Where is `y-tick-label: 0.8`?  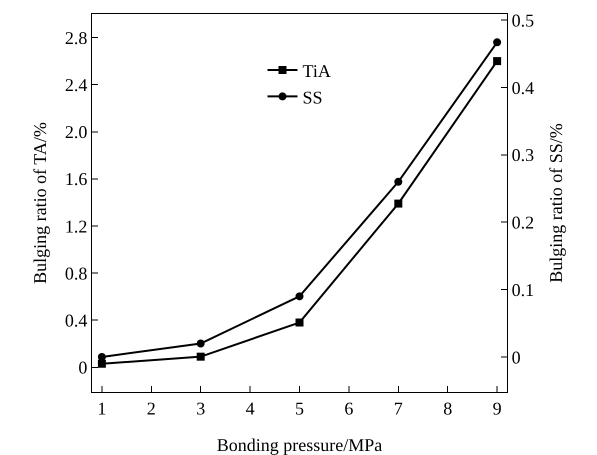
y-tick-label: 0.8 is located at coordinates (76, 273).